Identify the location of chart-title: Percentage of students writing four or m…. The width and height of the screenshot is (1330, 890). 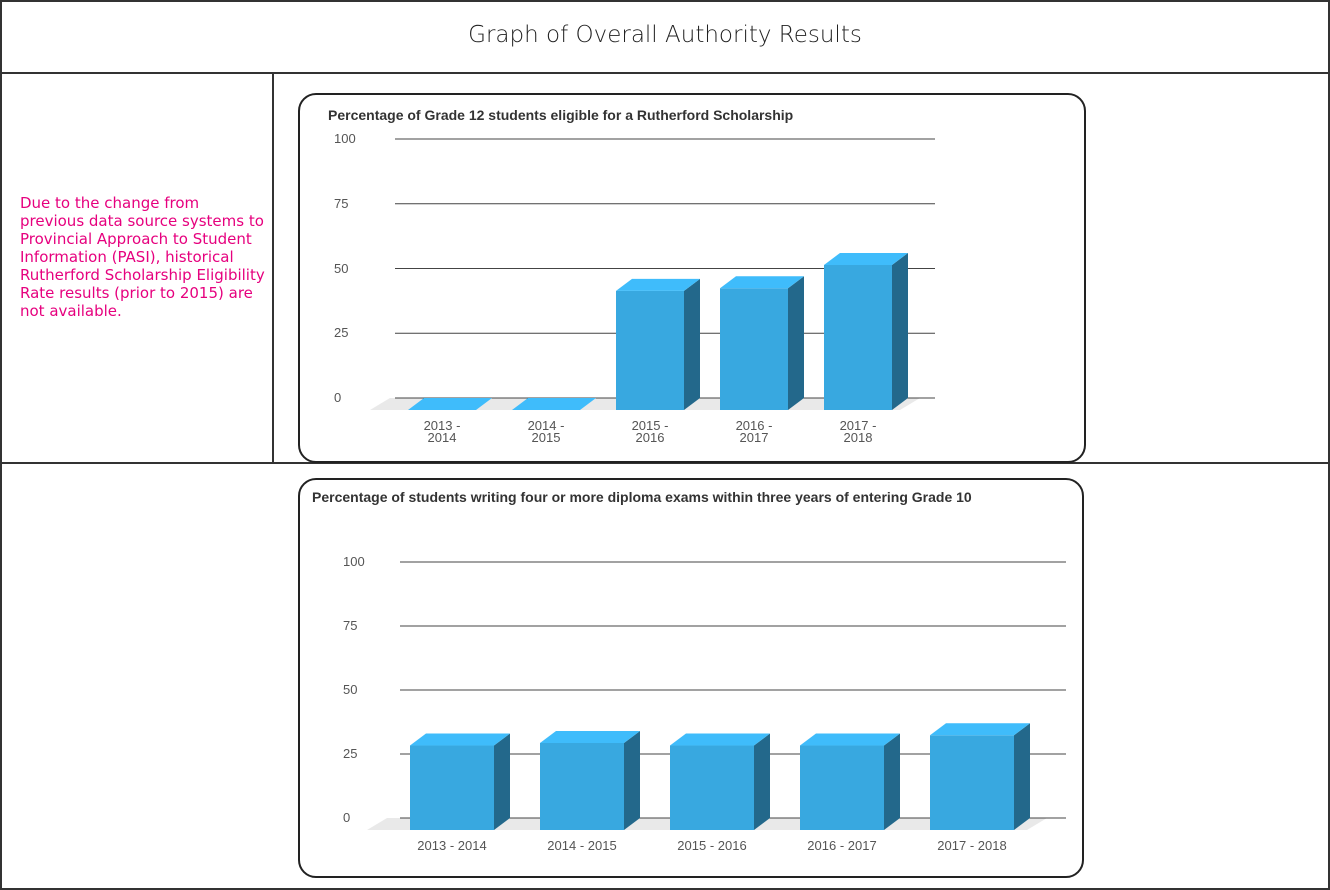
(642, 497).